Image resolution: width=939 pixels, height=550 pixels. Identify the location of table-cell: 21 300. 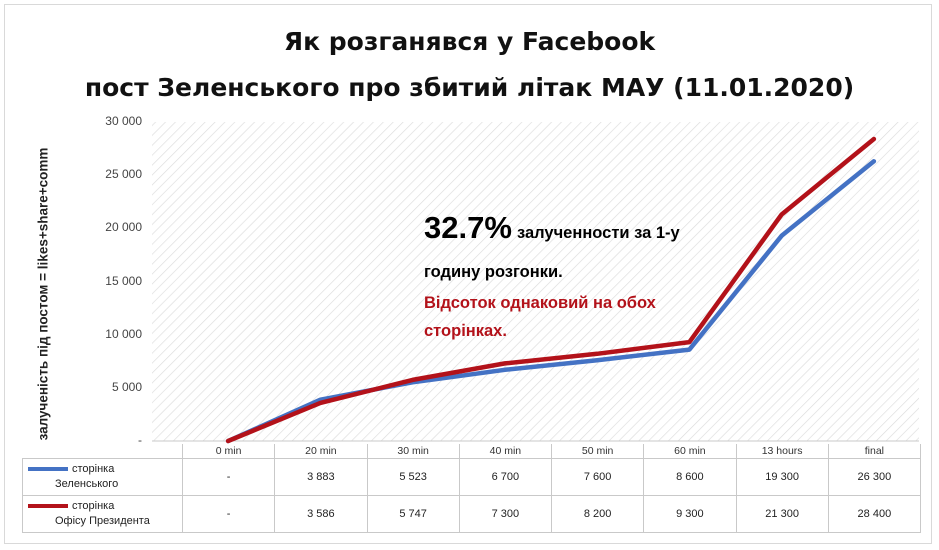
(782, 514).